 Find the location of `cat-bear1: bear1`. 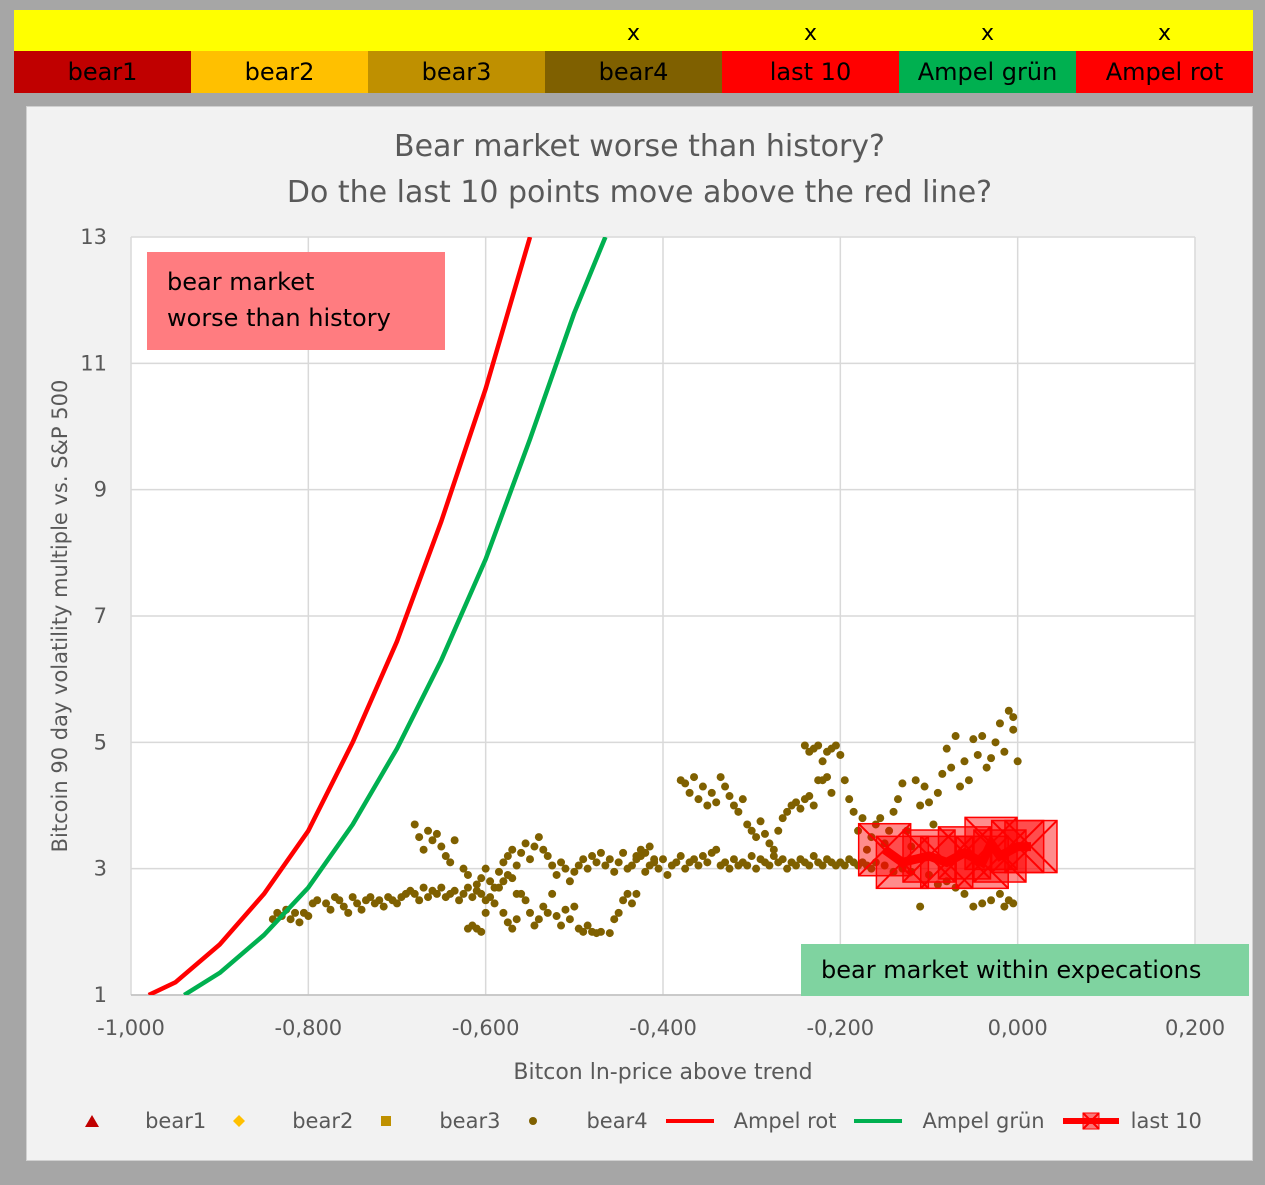

cat-bear1: bear1 is located at coordinates (102, 72).